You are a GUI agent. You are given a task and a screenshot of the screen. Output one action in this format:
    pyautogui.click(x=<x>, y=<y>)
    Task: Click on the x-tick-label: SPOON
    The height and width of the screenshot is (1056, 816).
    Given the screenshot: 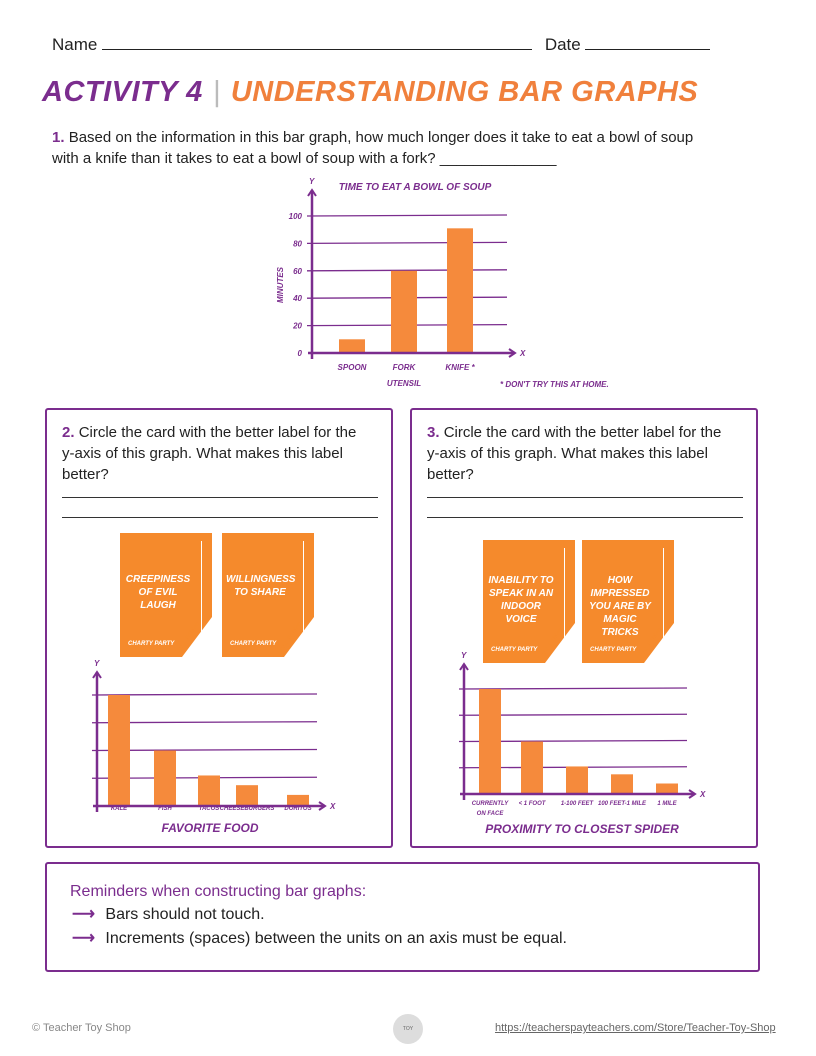 What is the action you would take?
    pyautogui.click(x=352, y=367)
    